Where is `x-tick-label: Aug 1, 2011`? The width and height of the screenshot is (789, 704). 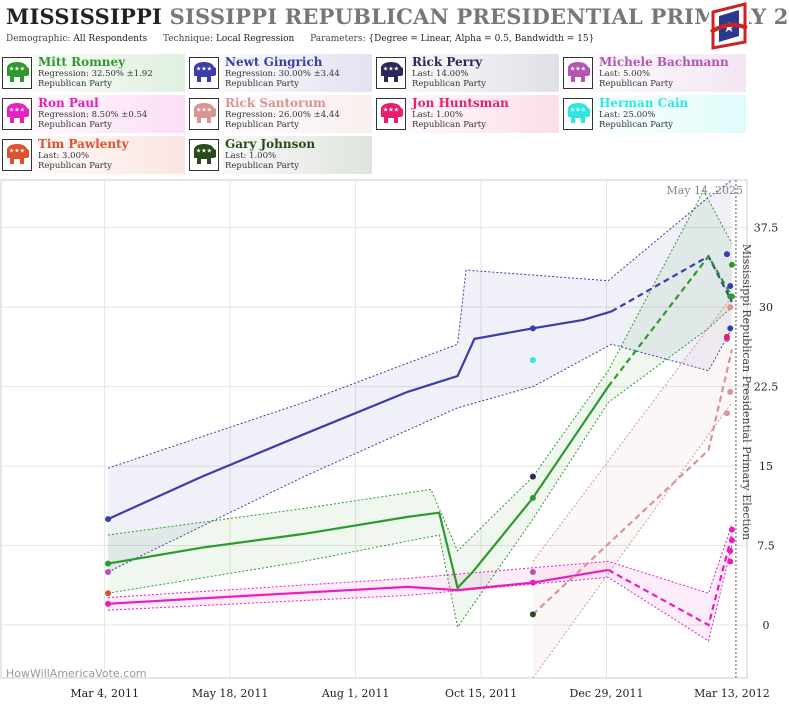
x-tick-label: Aug 1, 2011 is located at coordinates (355, 693).